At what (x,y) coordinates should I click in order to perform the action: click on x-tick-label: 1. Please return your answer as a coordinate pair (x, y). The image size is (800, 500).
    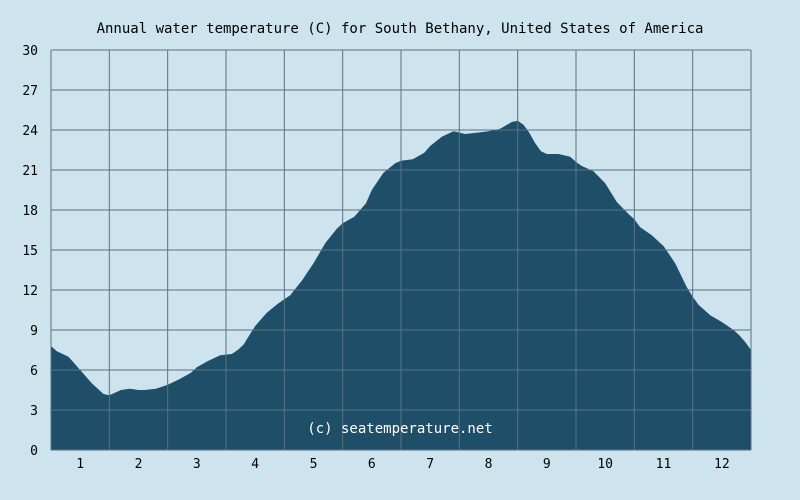
    Looking at the image, I should click on (80, 464).